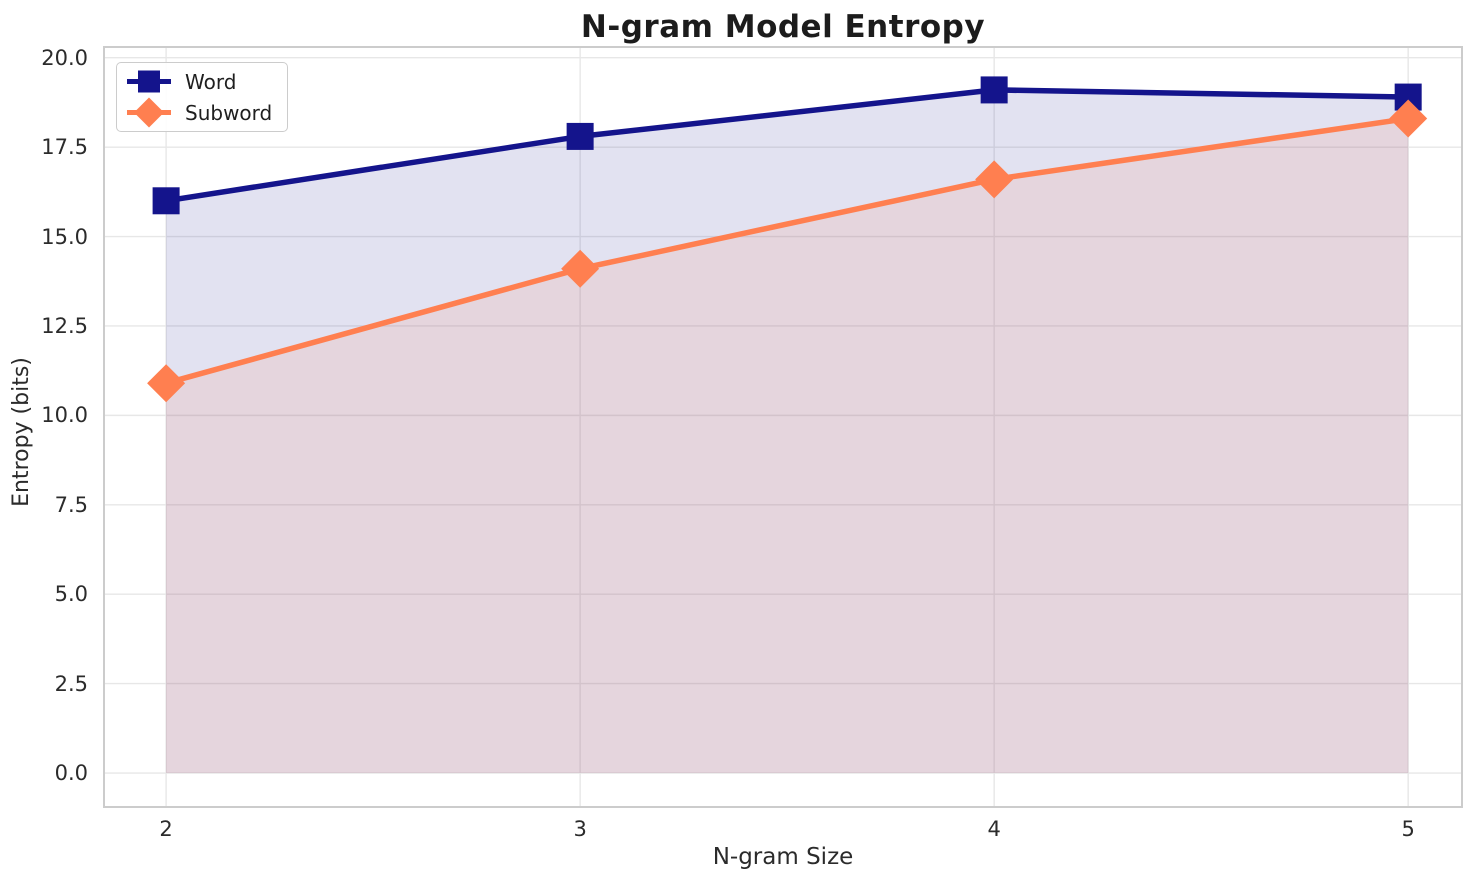 This screenshot has width=1484, height=885. Describe the element at coordinates (211, 81) in the screenshot. I see `legend-label-word: Word` at that location.